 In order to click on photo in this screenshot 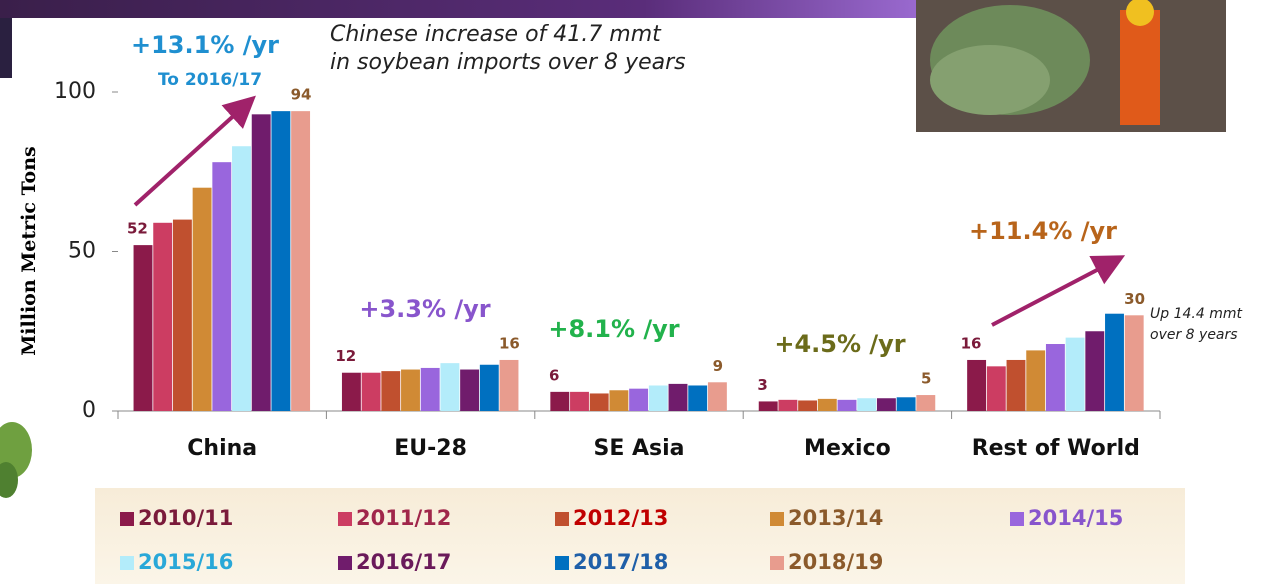, I will do `click(1071, 66)`.